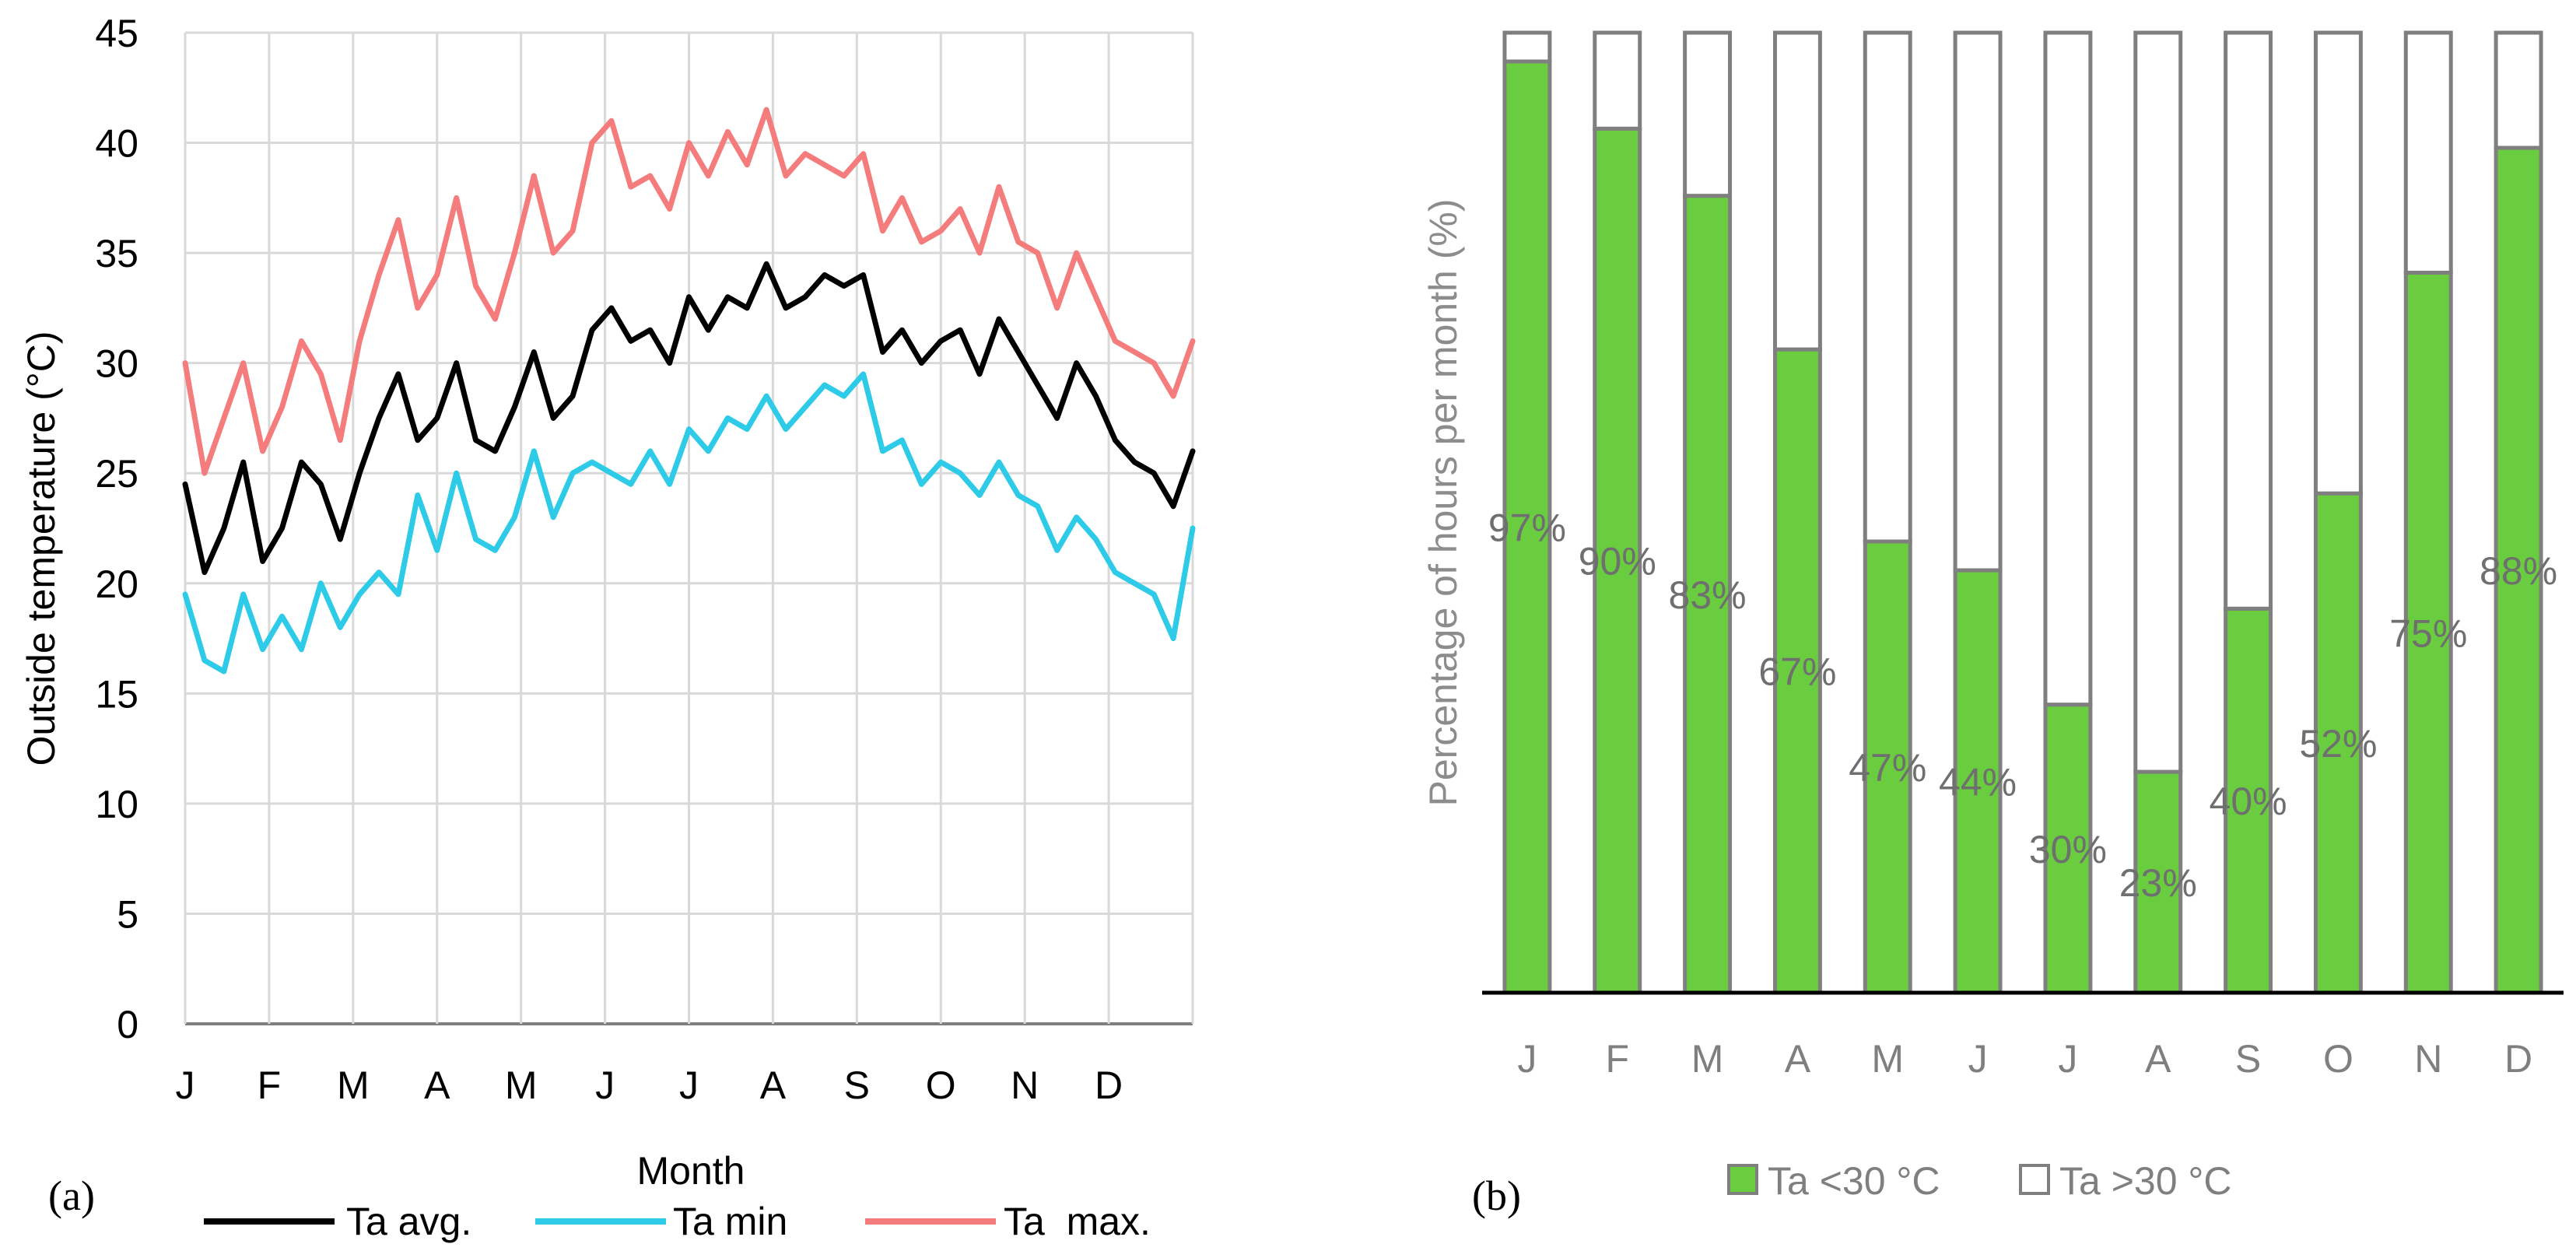  Describe the element at coordinates (1854, 1181) in the screenshot. I see `legend-label-below-30: Ta <30 °C` at that location.